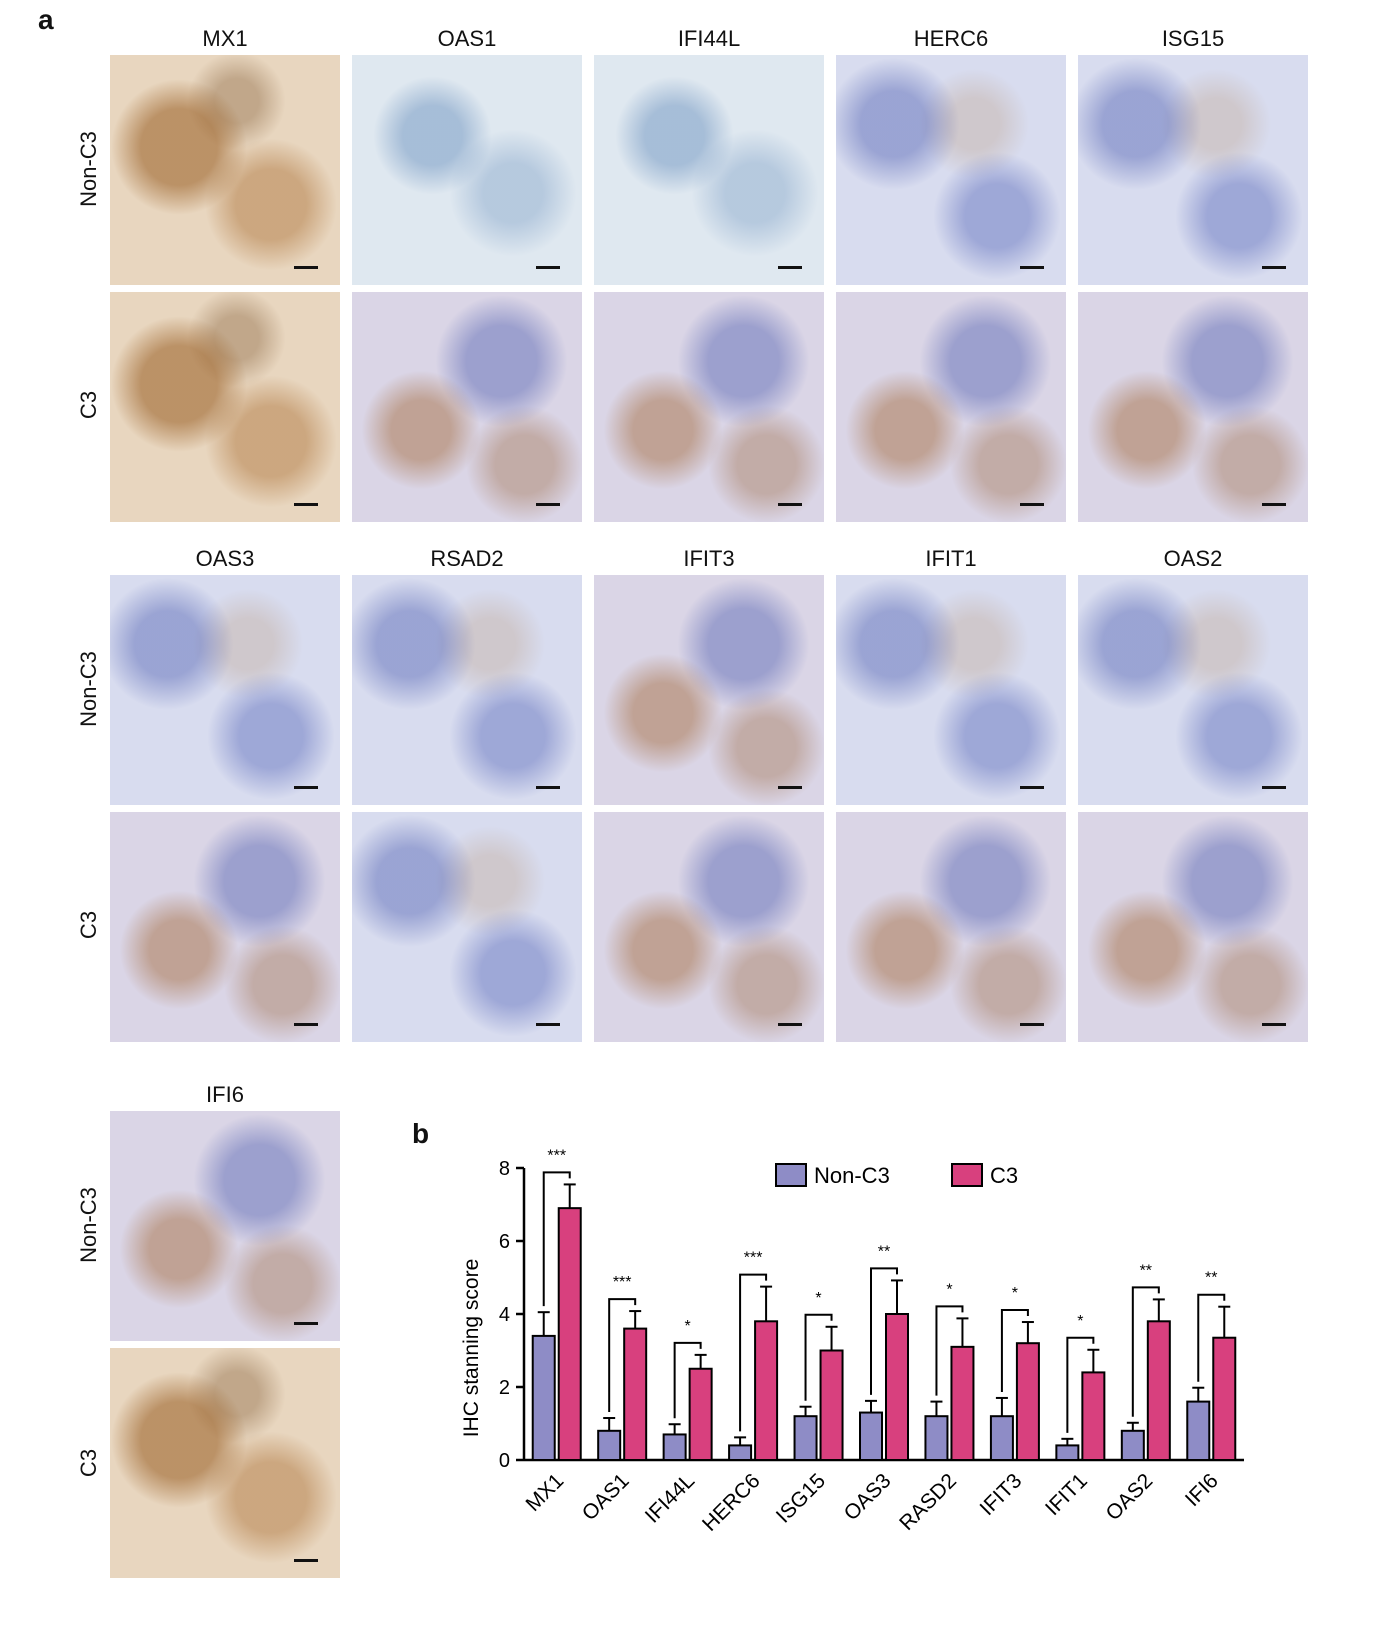 This screenshot has width=1400, height=1636. I want to click on micrograph-ifi6-c3, so click(225, 1463).